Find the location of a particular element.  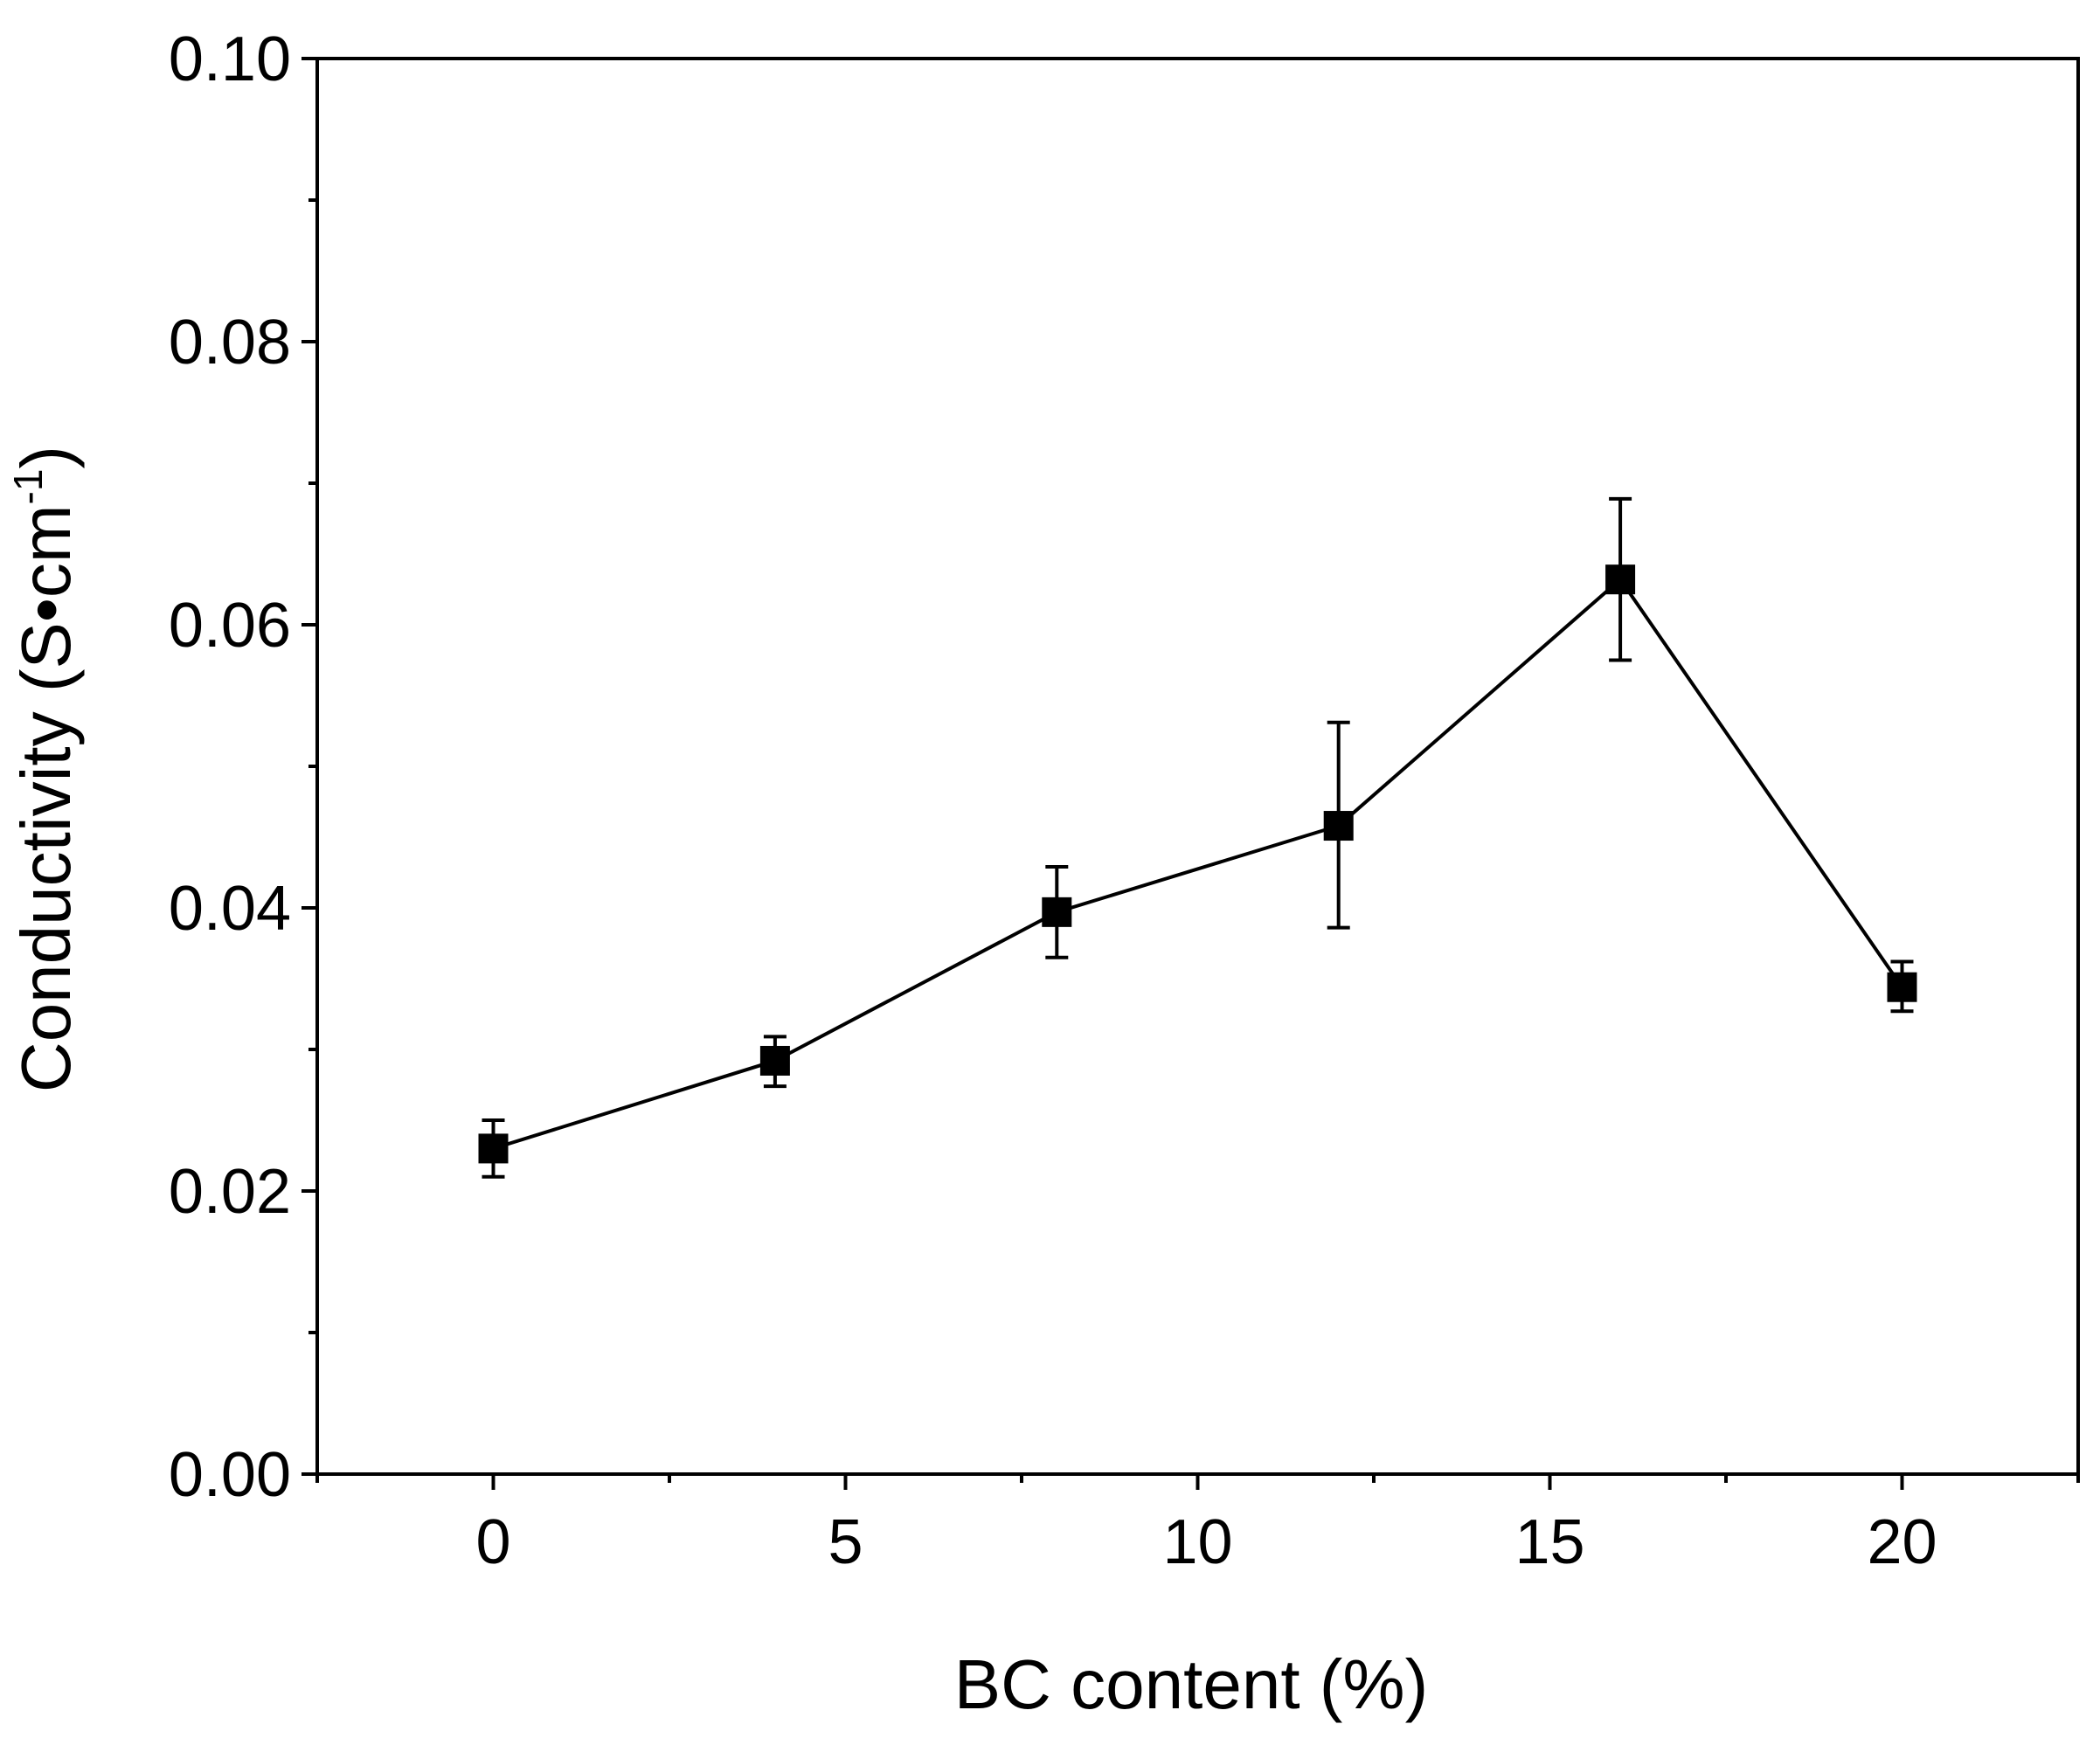

x-tick-label-10: 10 is located at coordinates (1197, 1542).